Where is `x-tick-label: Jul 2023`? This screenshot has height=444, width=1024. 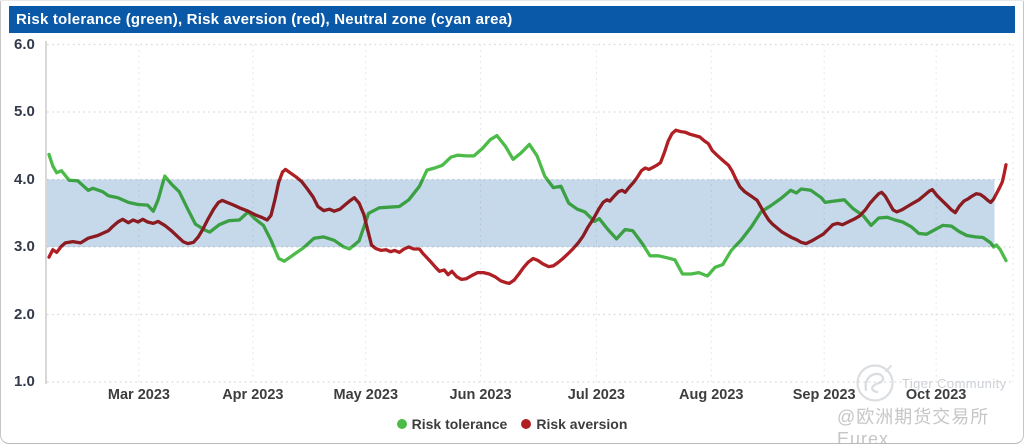
x-tick-label: Jul 2023 is located at coordinates (596, 395).